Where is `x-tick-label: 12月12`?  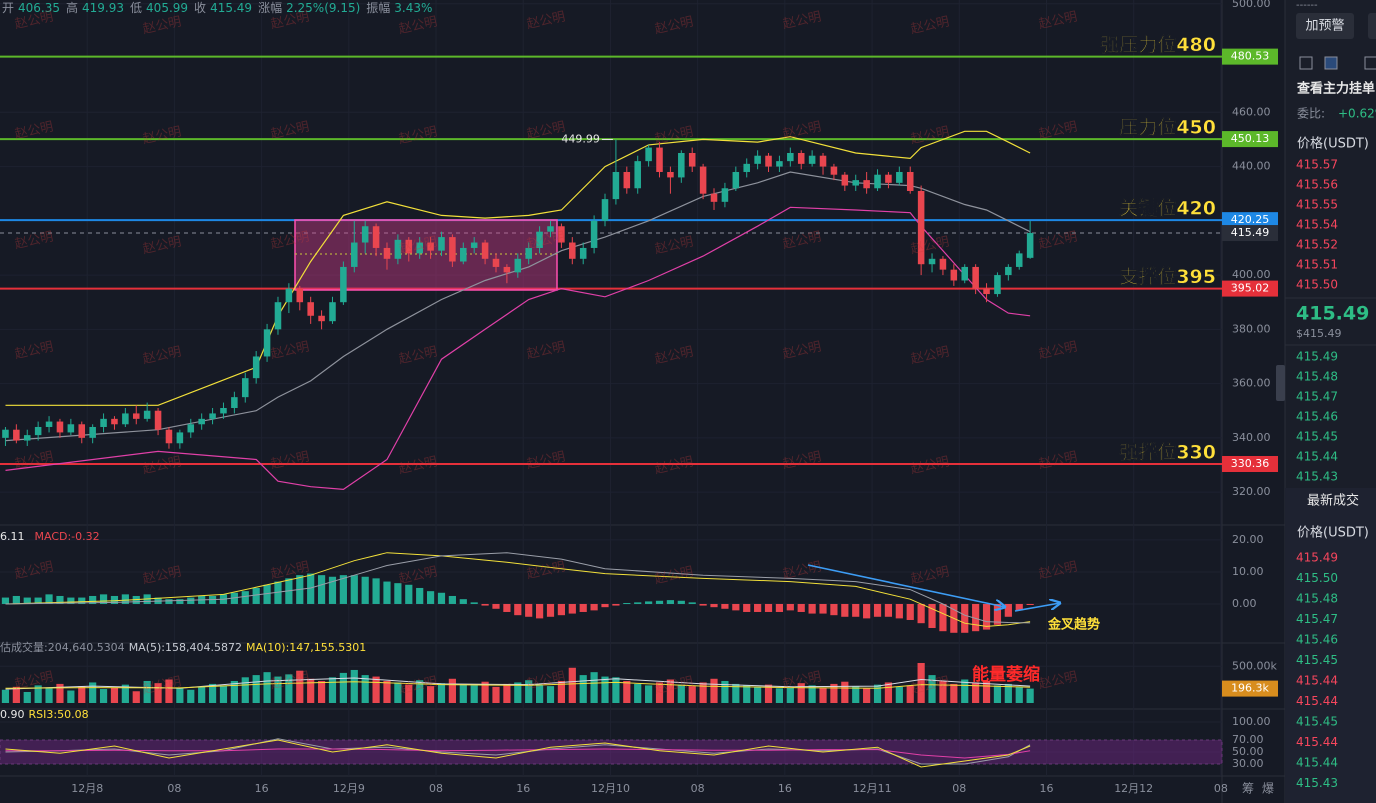 x-tick-label: 12月12 is located at coordinates (1133, 788).